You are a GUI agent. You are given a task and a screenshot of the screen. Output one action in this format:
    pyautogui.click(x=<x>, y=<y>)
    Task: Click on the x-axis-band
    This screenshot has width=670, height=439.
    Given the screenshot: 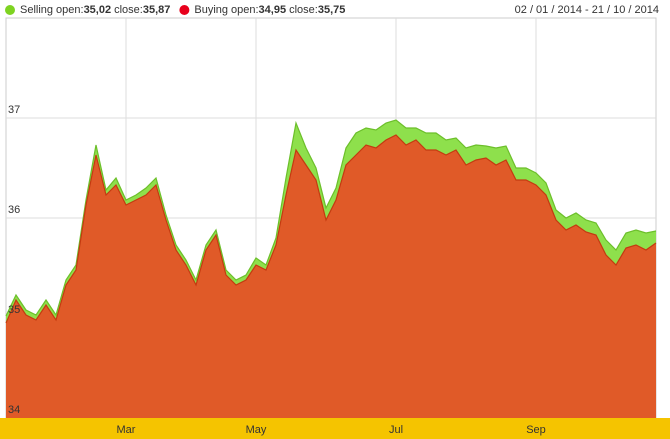 What is the action you would take?
    pyautogui.click(x=335, y=428)
    